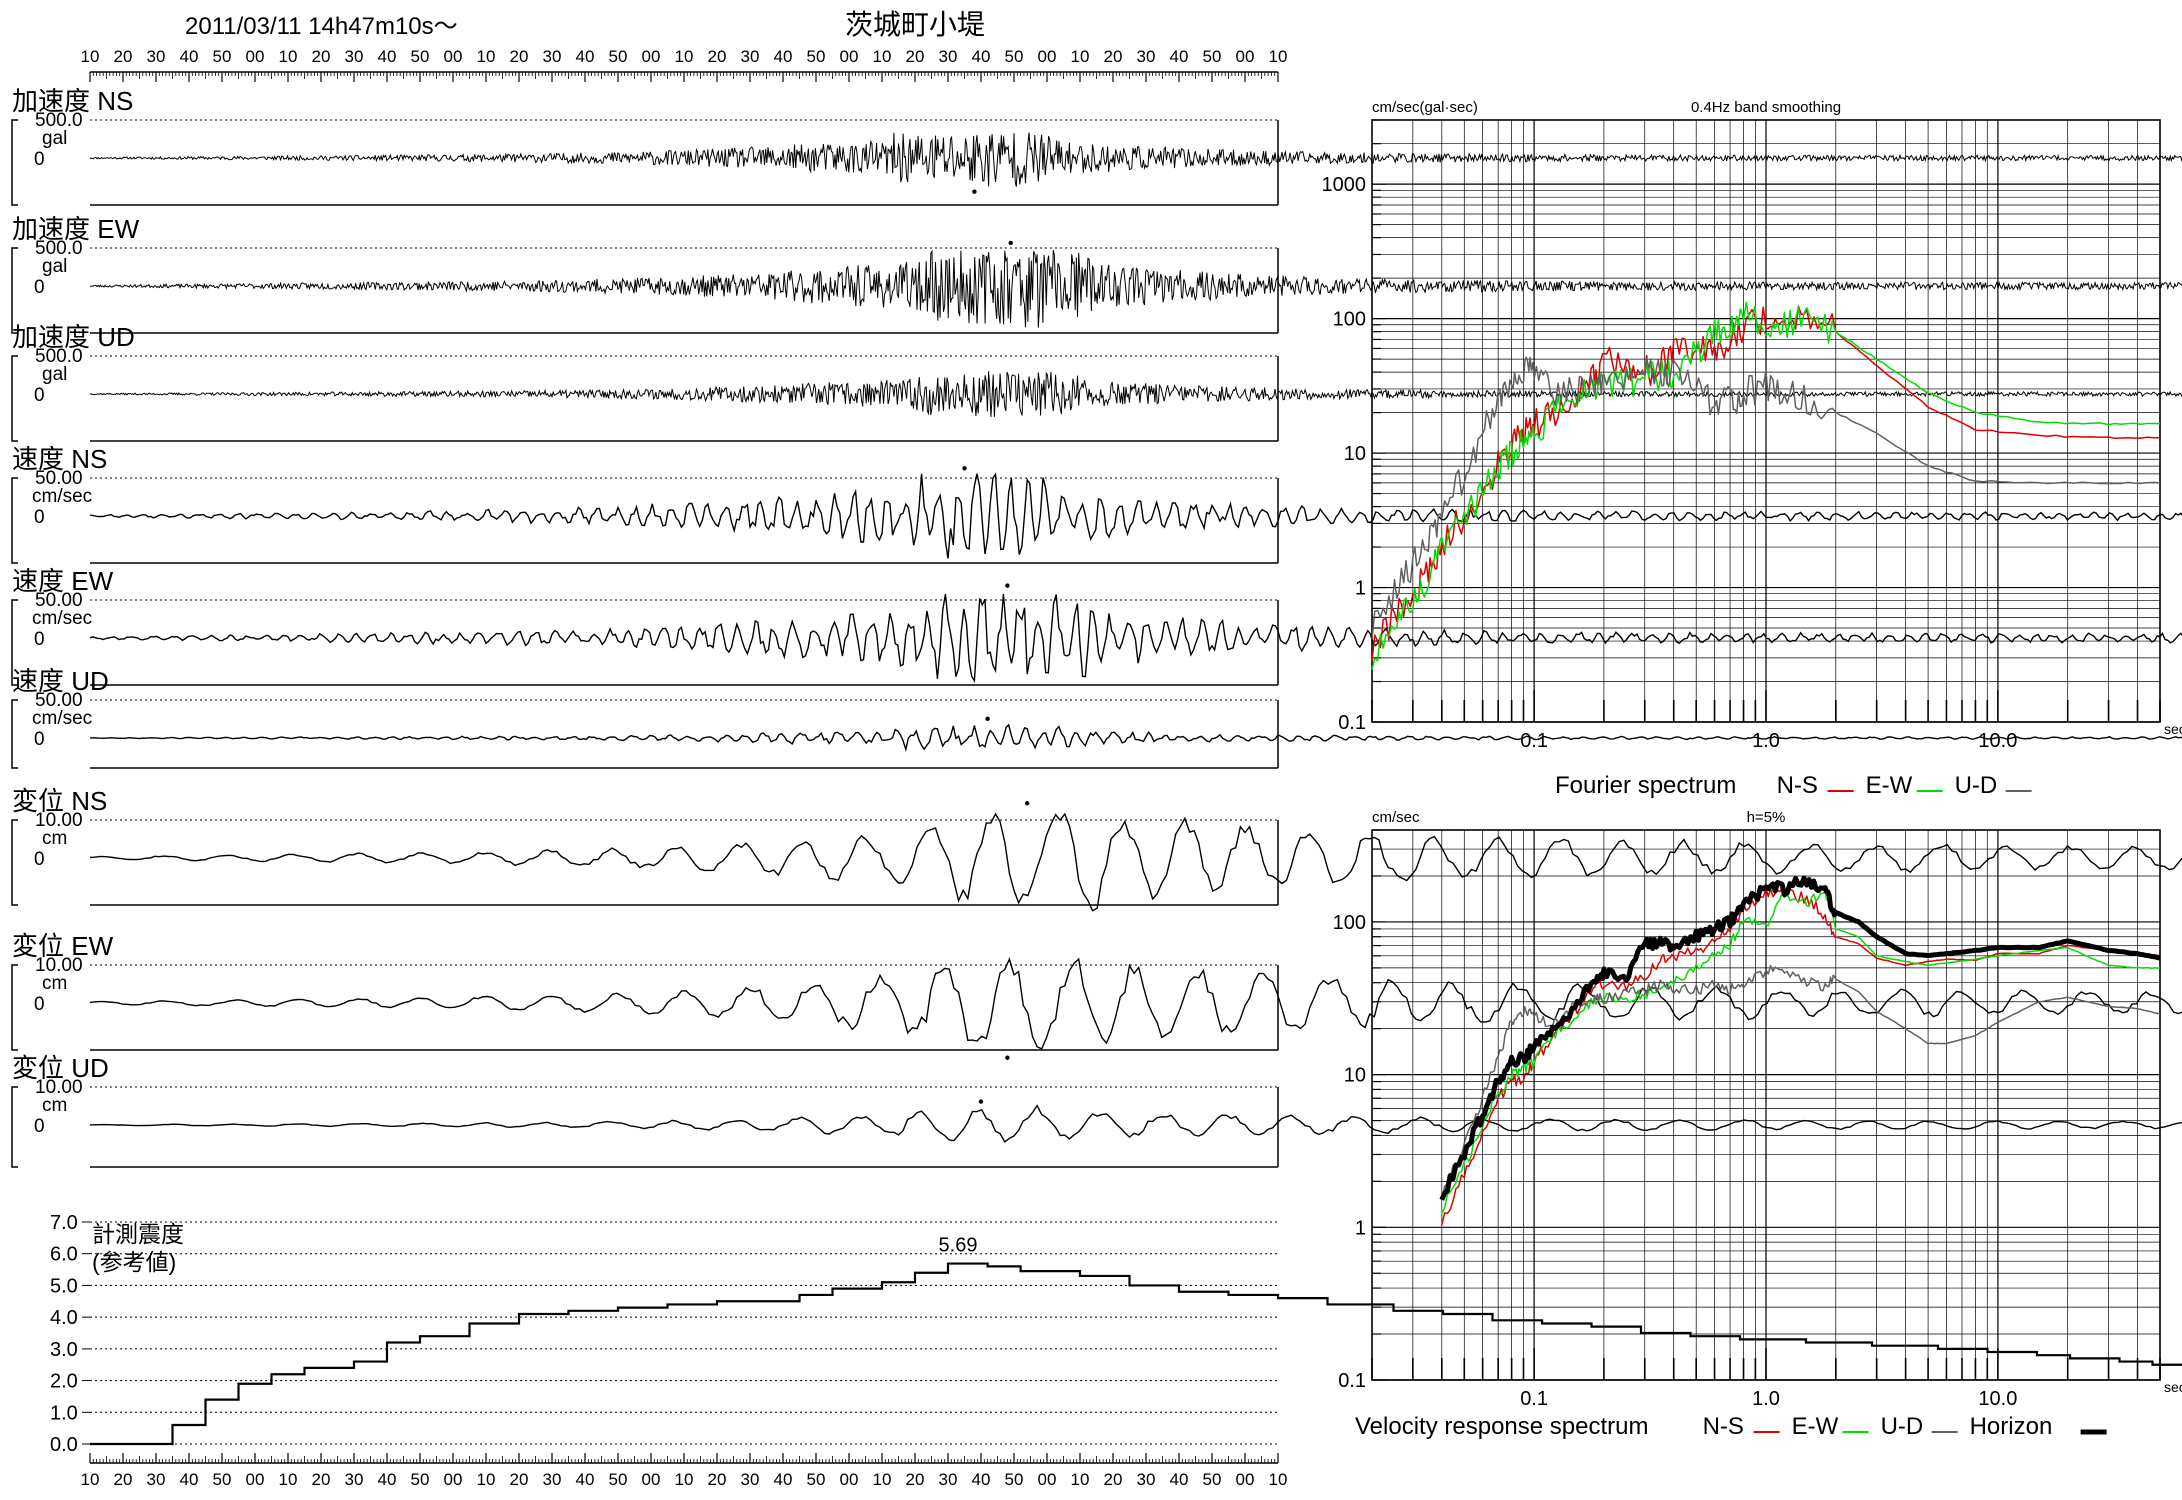  What do you see at coordinates (64, 1255) in the screenshot?
I see `intensity-tick-label: 6.0` at bounding box center [64, 1255].